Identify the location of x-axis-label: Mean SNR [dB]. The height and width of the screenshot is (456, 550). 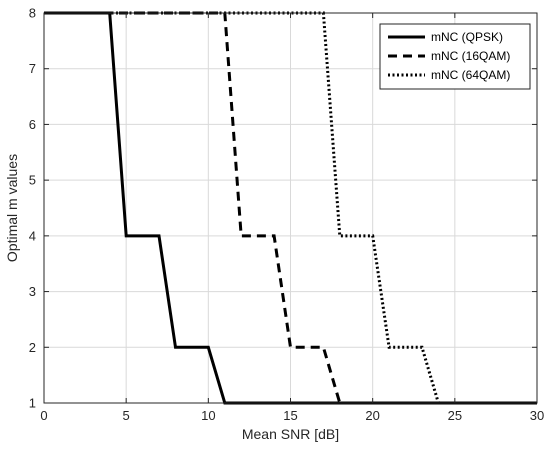
(290, 434).